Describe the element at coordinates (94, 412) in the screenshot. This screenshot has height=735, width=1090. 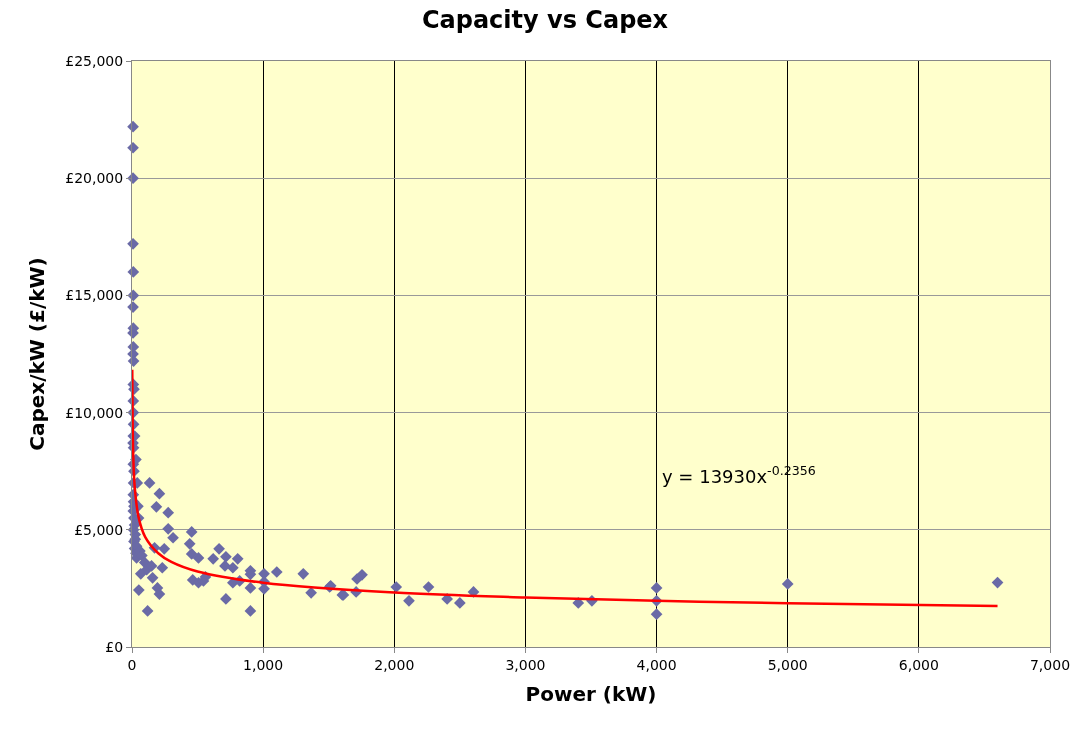
I see `y-tick-label: £10,000` at that location.